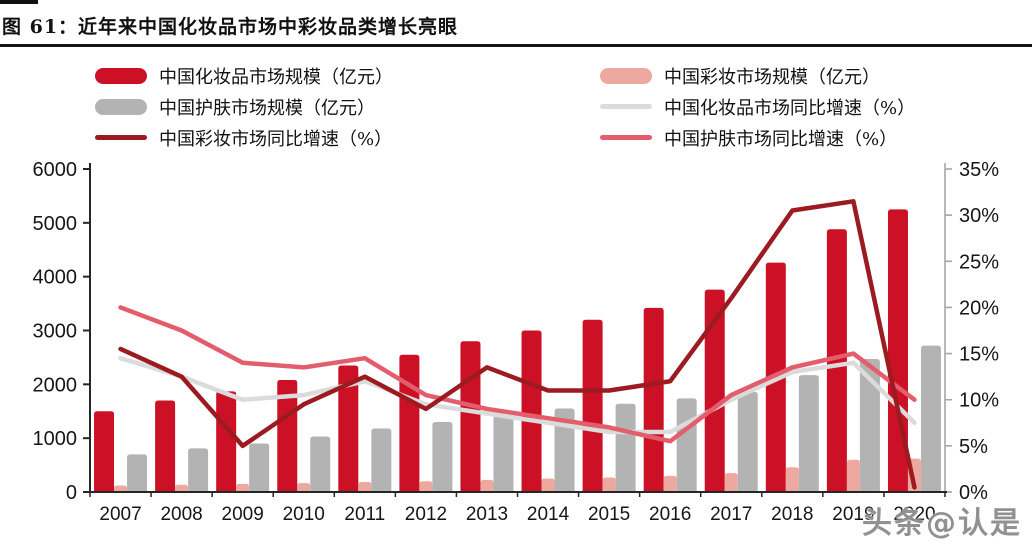 This screenshot has width=1032, height=544. What do you see at coordinates (626, 75) in the screenshot?
I see `pink-bar-swatch-icon` at bounding box center [626, 75].